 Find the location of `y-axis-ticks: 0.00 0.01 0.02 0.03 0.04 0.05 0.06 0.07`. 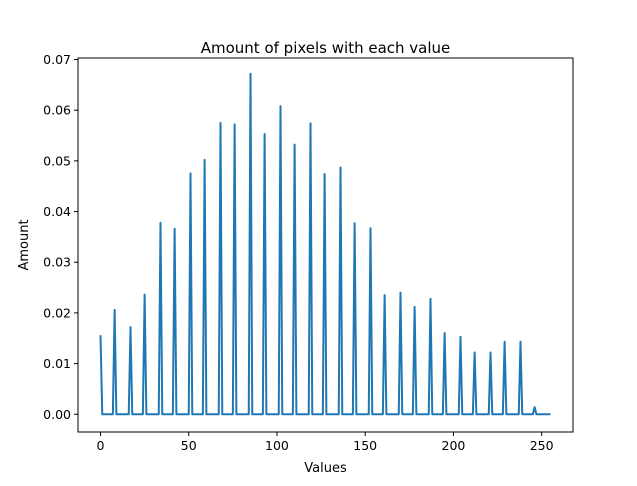

y-axis-ticks: 0.00 0.01 0.02 0.03 0.04 0.05 0.06 0.07 is located at coordinates (60, 237).